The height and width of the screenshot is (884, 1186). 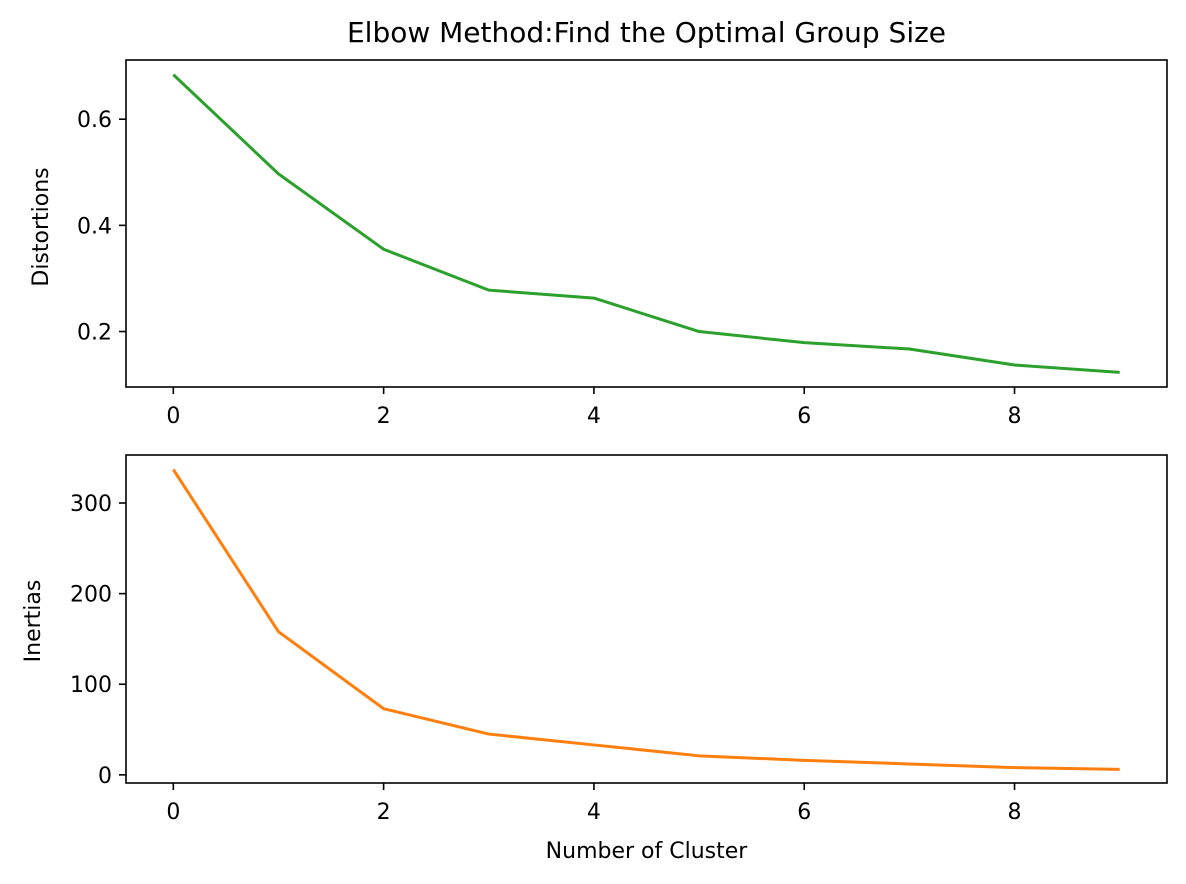 I want to click on inertias-x-tick-label: 6, so click(x=804, y=812).